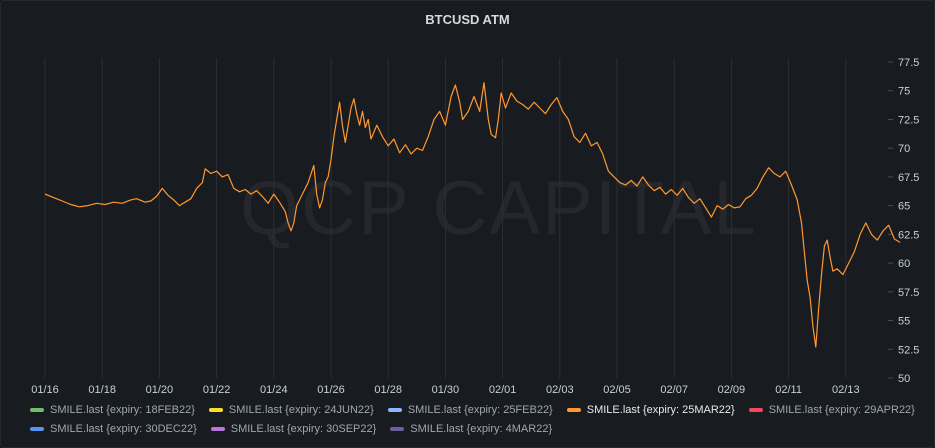  What do you see at coordinates (217, 390) in the screenshot?
I see `x-tick-label: 01/22` at bounding box center [217, 390].